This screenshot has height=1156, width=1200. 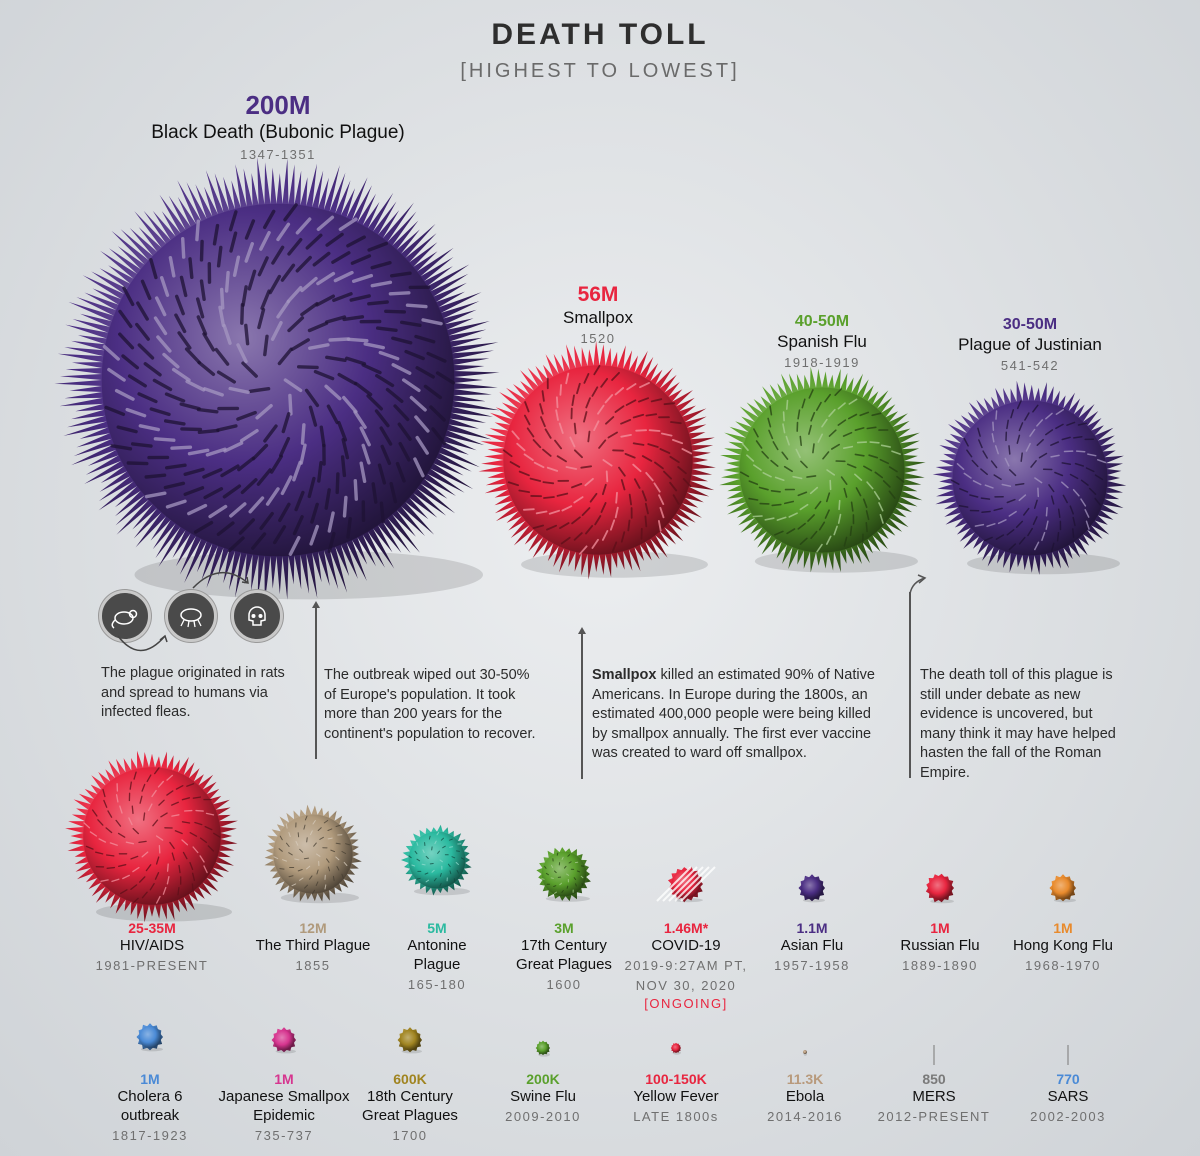 I want to click on bubble-years: 1968-1970, so click(x=1063, y=965).